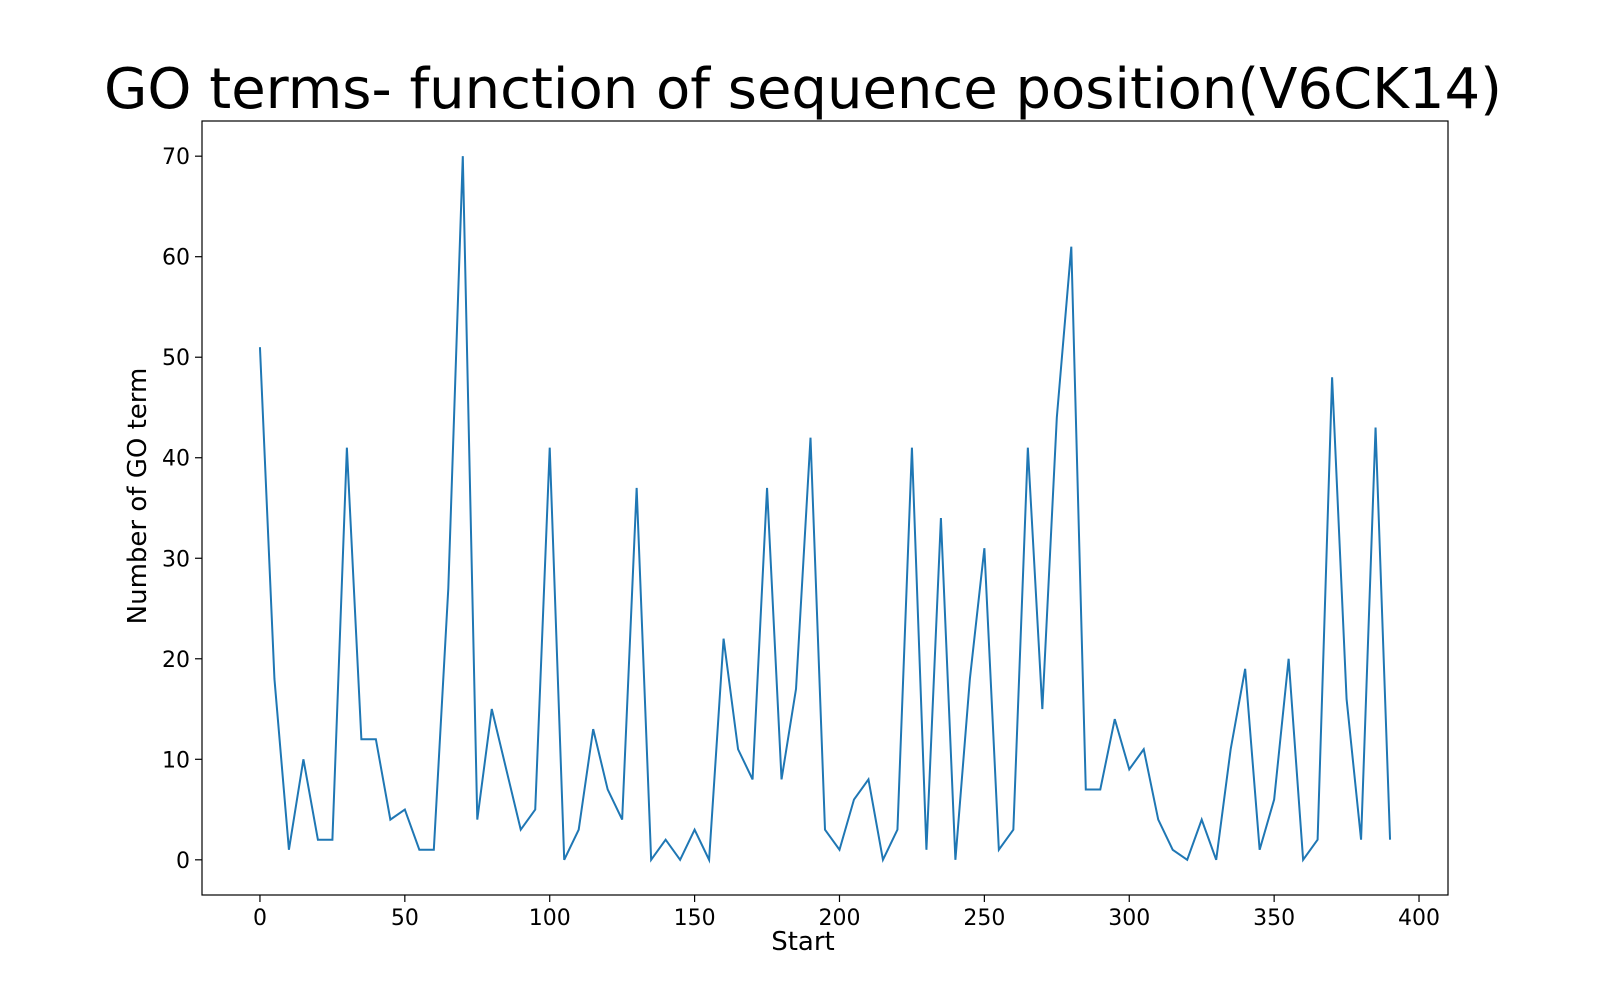 This screenshot has height=1000, width=1600. I want to click on y-tick-label: 40, so click(176, 459).